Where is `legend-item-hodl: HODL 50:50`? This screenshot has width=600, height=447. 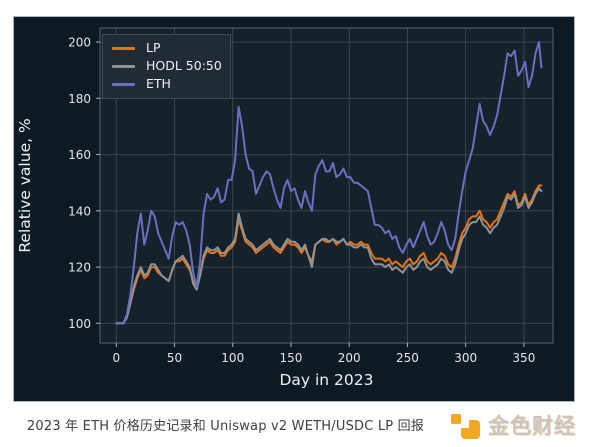
legend-item-hodl: HODL 50:50 is located at coordinates (167, 65).